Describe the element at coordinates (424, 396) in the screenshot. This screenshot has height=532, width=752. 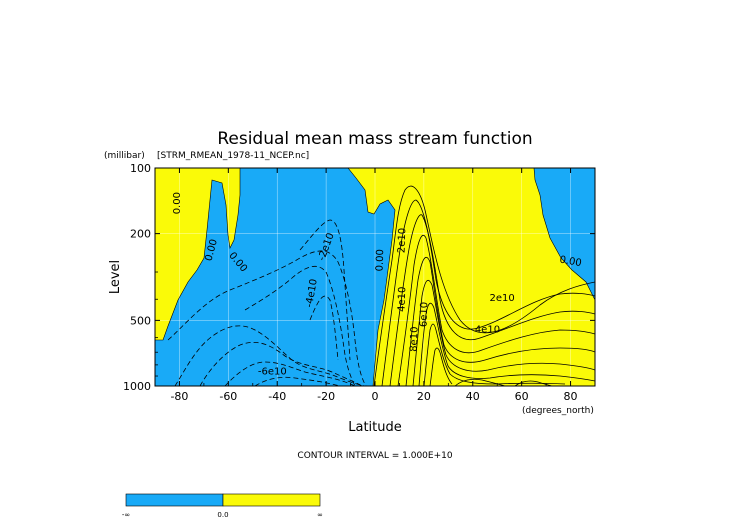
I see `x-tick-label: 20` at that location.